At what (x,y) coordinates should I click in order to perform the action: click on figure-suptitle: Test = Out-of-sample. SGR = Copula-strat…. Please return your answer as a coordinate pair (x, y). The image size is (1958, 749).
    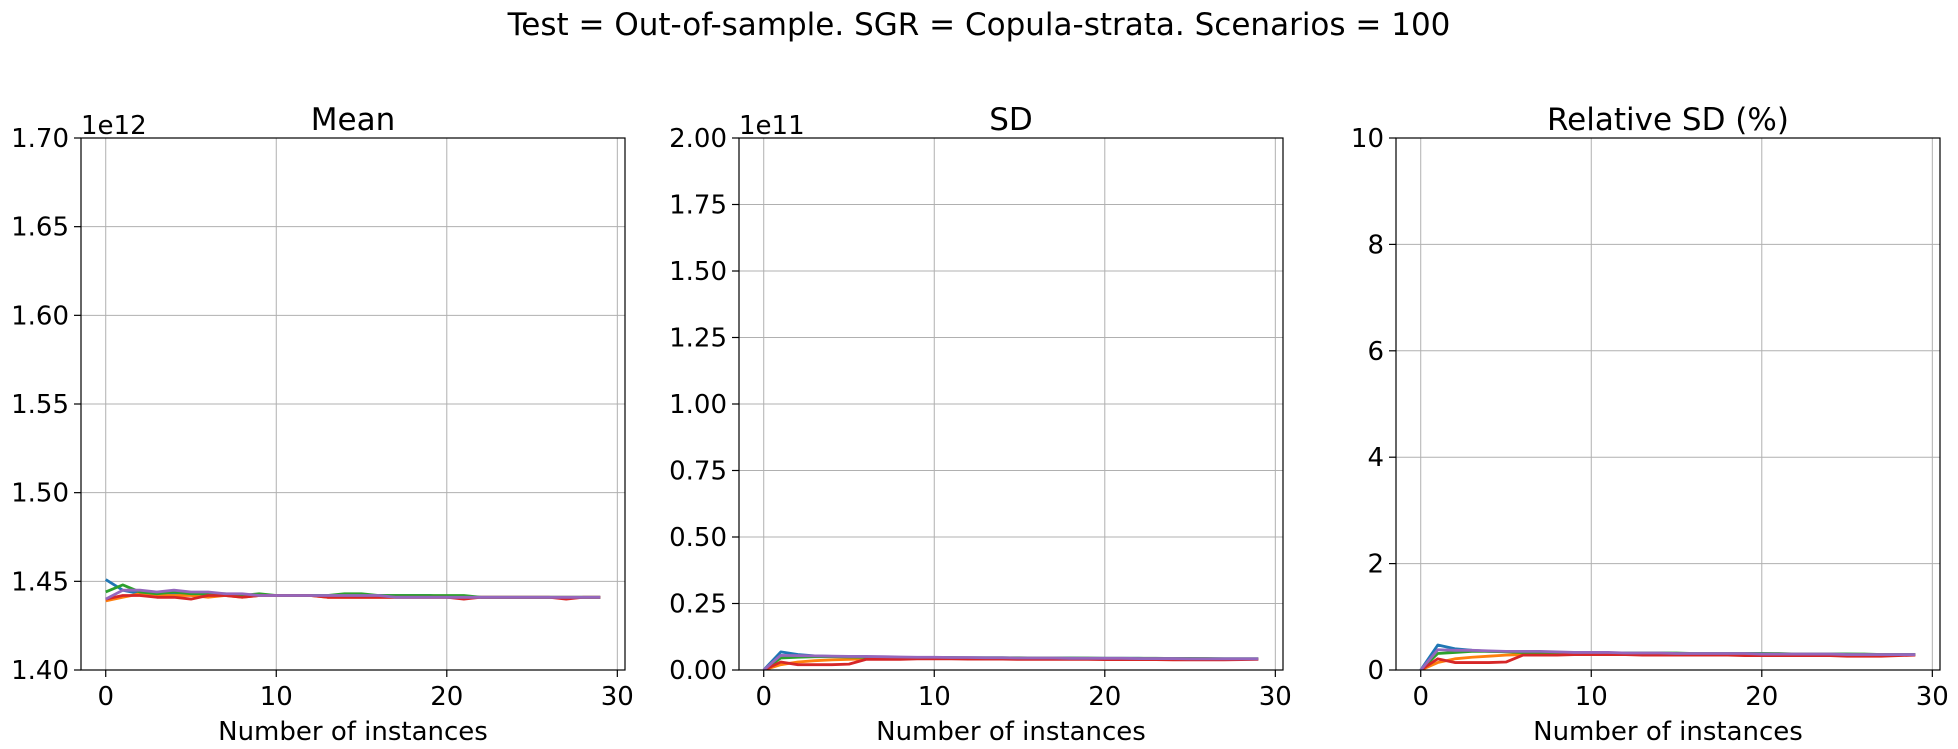
    Looking at the image, I should click on (979, 25).